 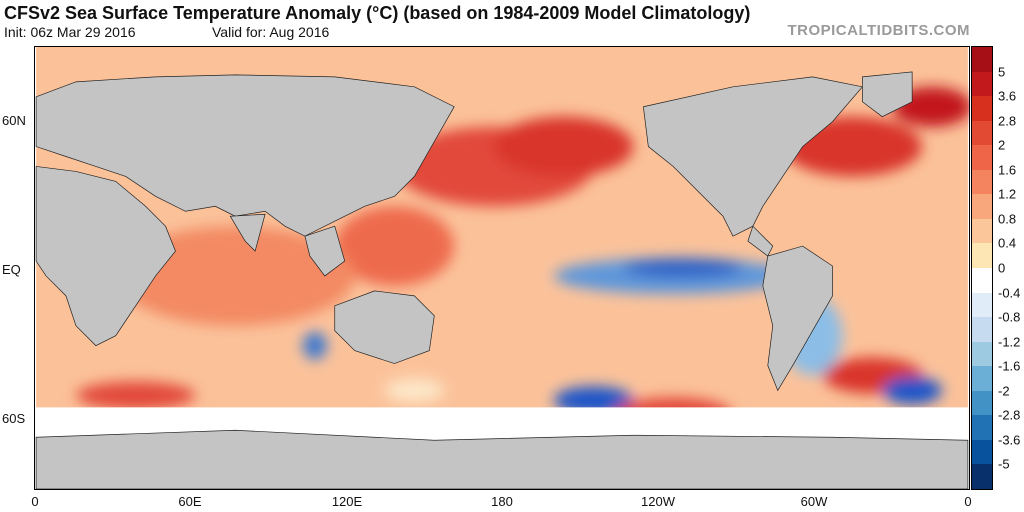 I want to click on lat-label: 60N, so click(x=14, y=120).